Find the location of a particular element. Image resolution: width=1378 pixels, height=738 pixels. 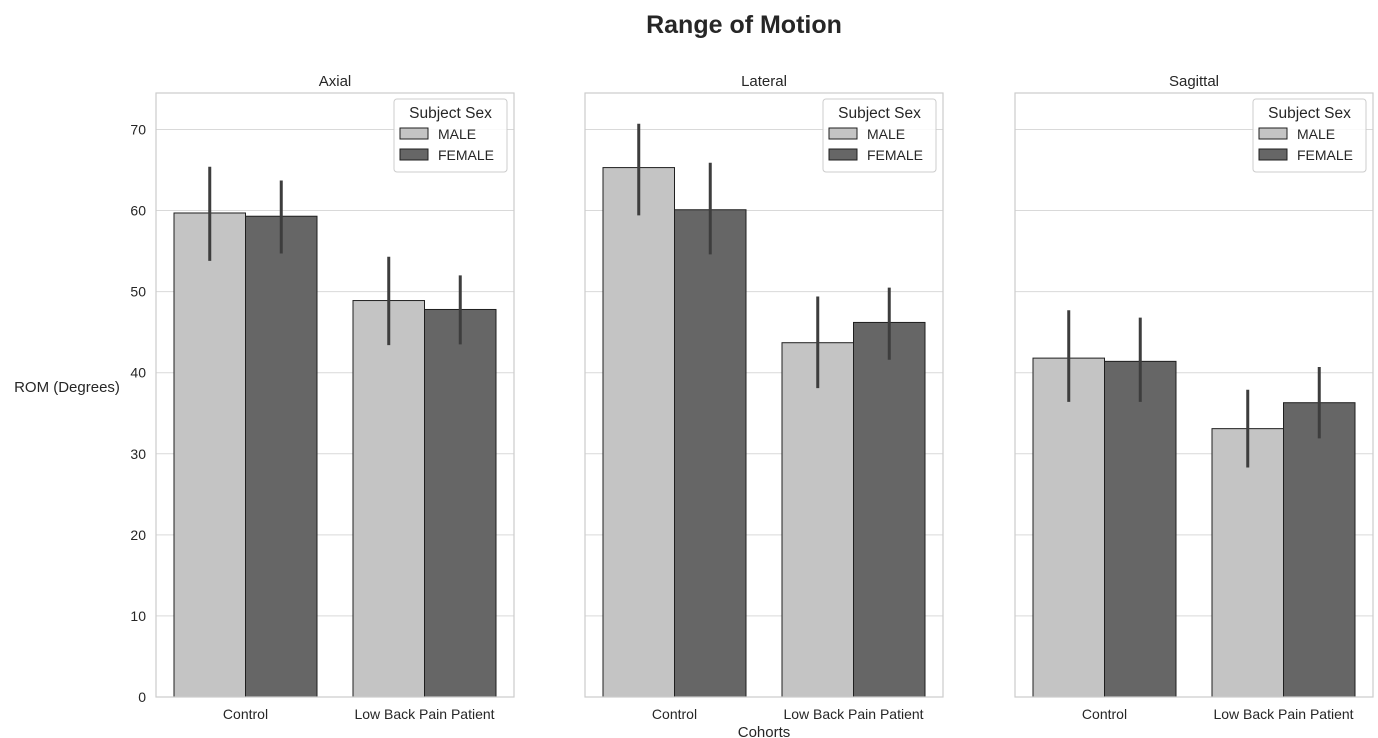

bar-lateral-low-back-pain-patient-female is located at coordinates (889, 509).